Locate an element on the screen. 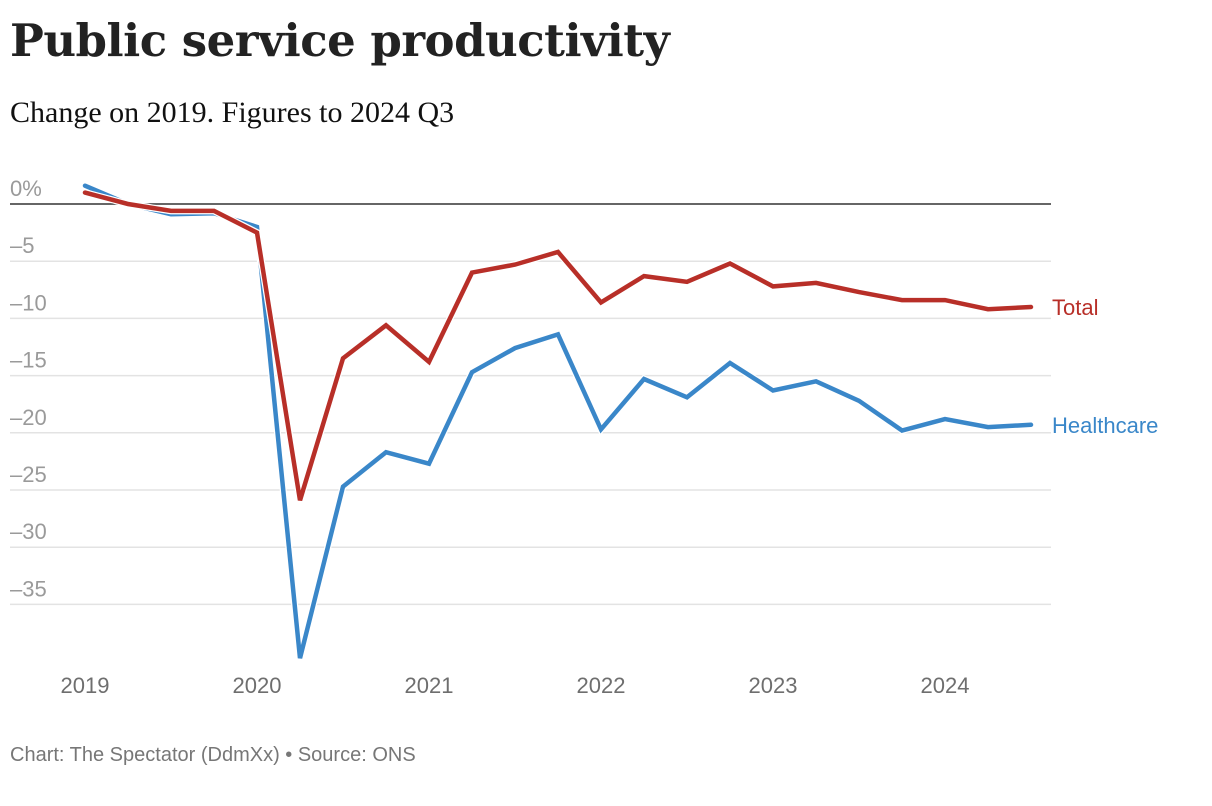  x-tick-label: 2023 is located at coordinates (773, 685).